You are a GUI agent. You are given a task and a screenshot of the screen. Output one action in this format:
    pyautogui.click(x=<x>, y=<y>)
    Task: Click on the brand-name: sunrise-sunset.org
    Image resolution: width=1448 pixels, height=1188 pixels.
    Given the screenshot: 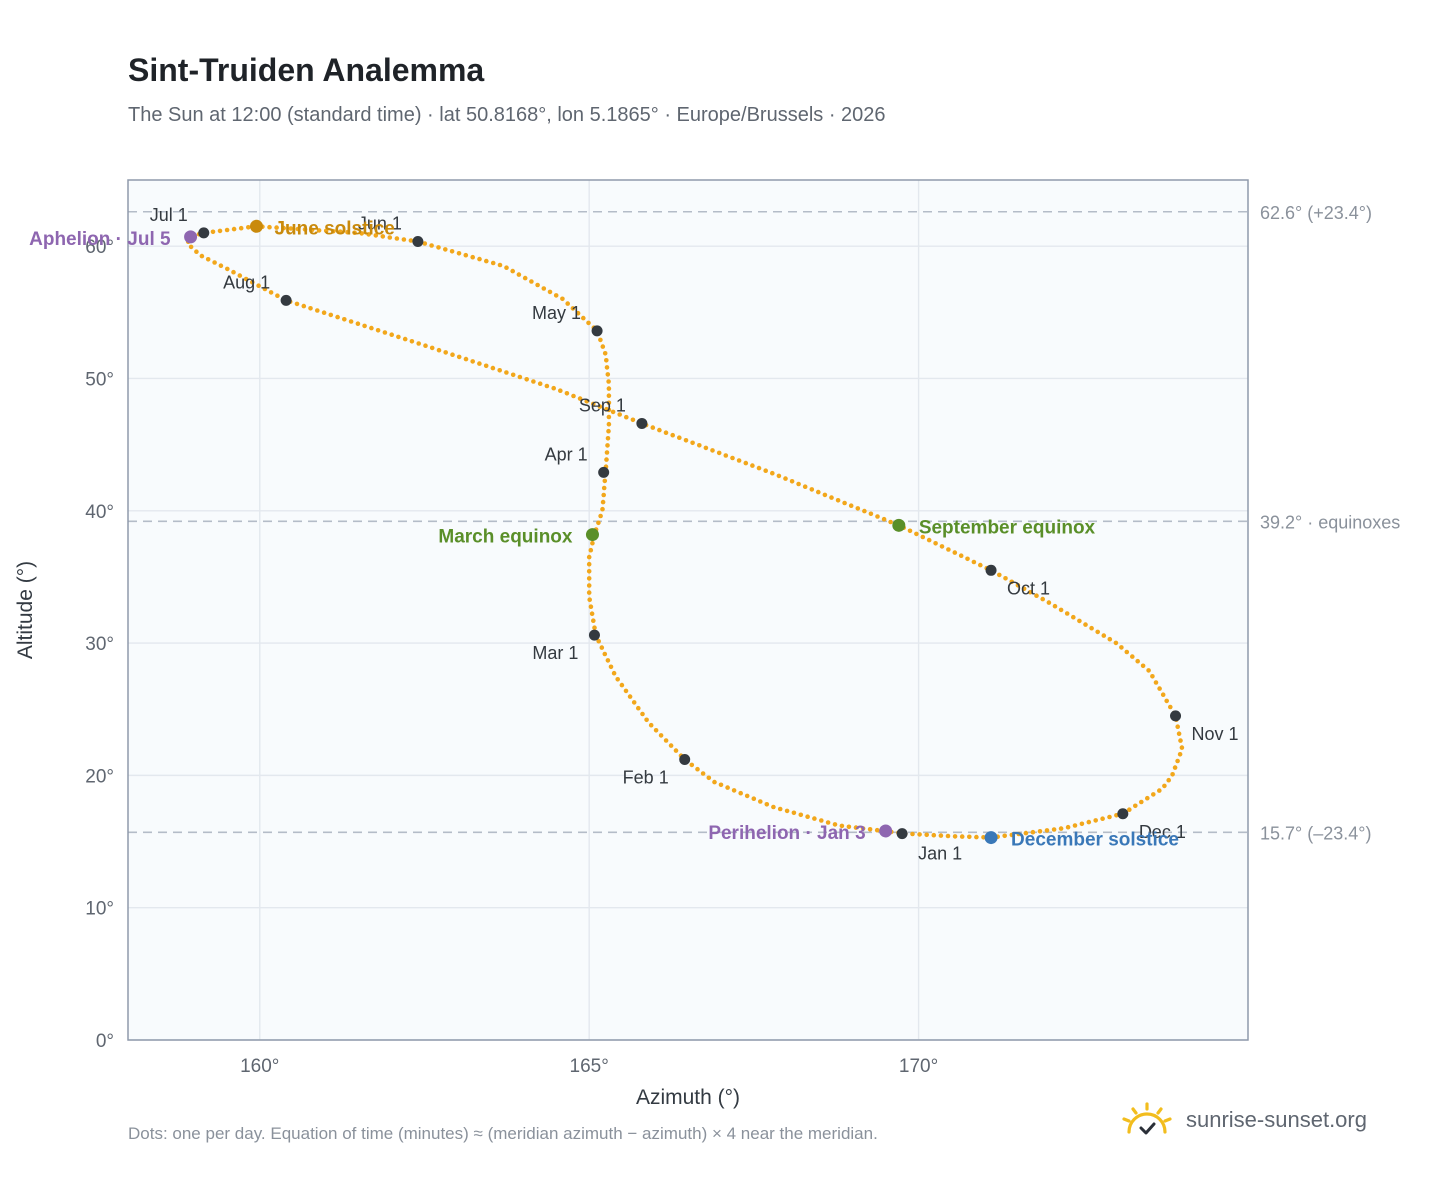 What is the action you would take?
    pyautogui.click(x=1276, y=1119)
    